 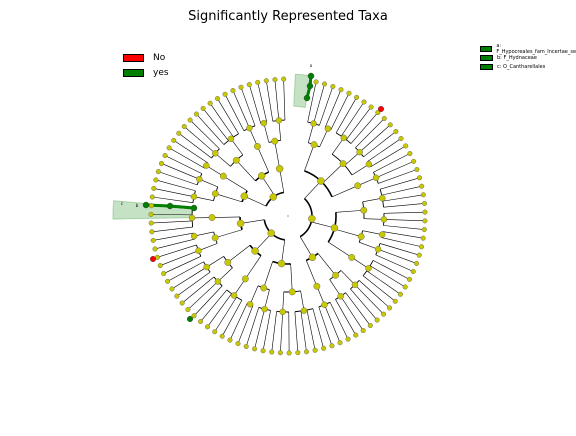 What do you see at coordinates (274, 230) in the screenshot?
I see `branch-arc` at bounding box center [274, 230].